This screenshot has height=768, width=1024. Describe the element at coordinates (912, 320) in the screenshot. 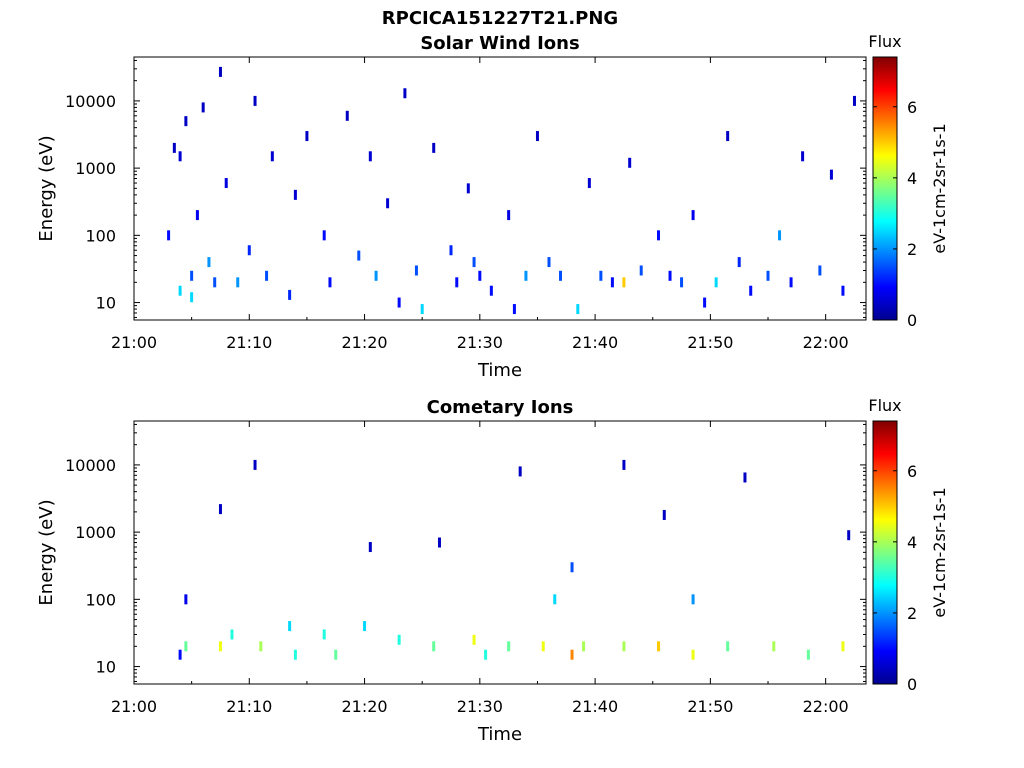

I see `colorbar-tick-label: 0` at that location.